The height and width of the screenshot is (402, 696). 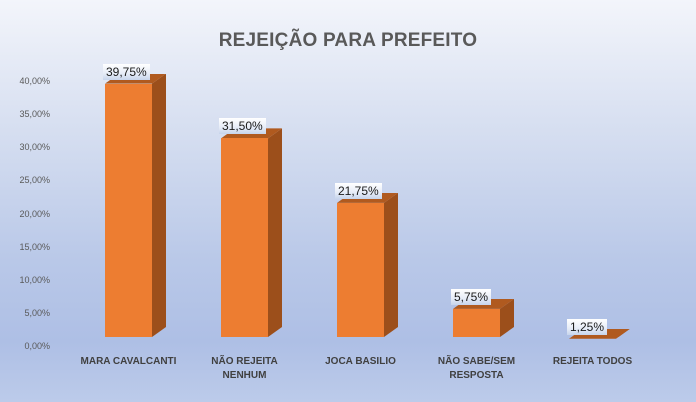 I want to click on data-label: 21,75%, so click(x=358, y=190).